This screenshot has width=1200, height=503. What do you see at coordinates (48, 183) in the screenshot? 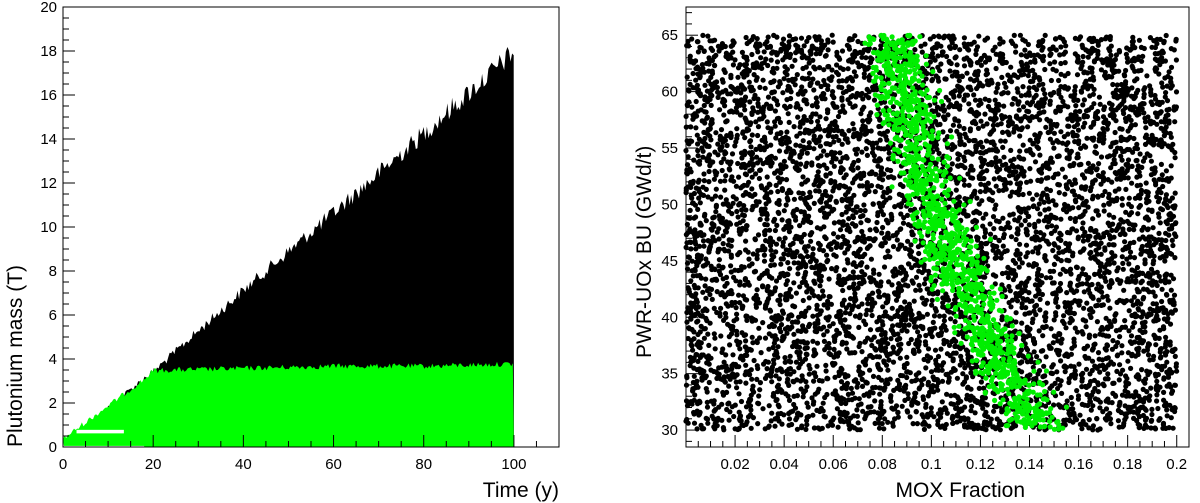
I see `left-y-tick-label: 12` at bounding box center [48, 183].